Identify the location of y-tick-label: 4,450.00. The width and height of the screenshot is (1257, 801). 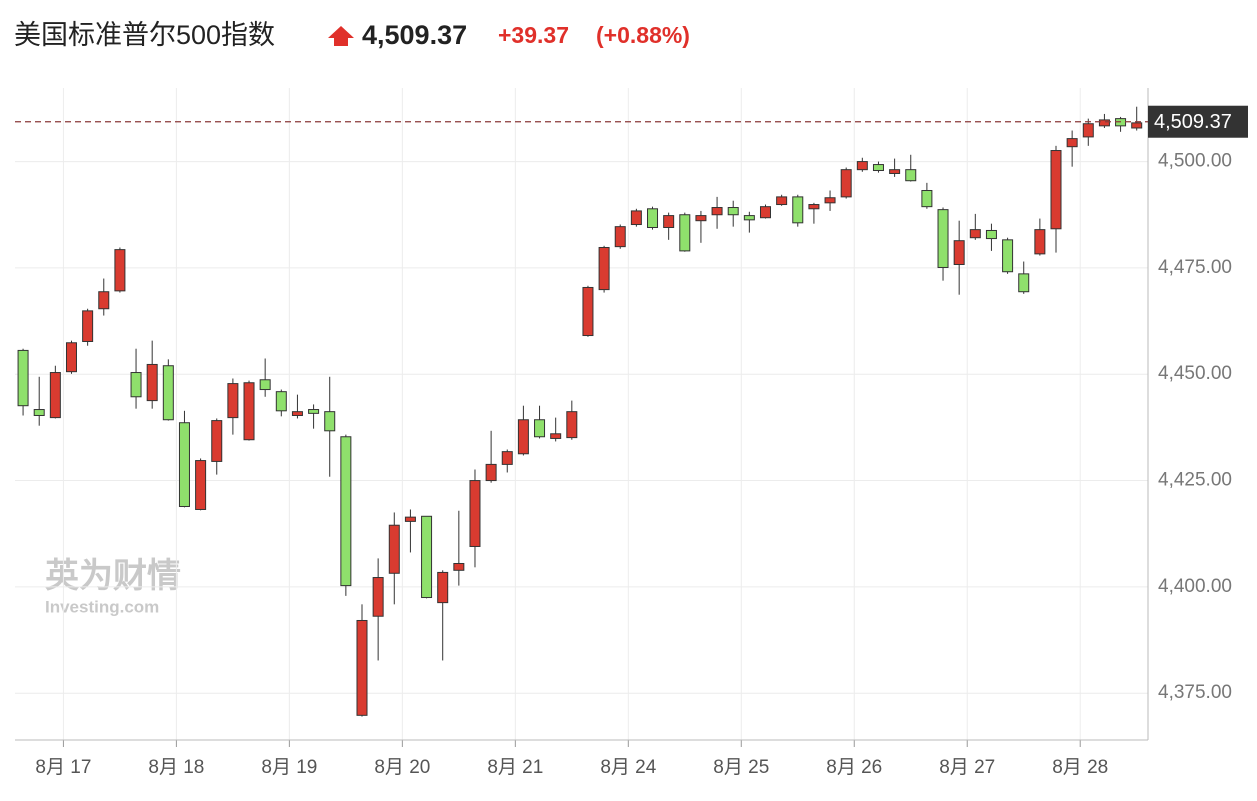
(1195, 373).